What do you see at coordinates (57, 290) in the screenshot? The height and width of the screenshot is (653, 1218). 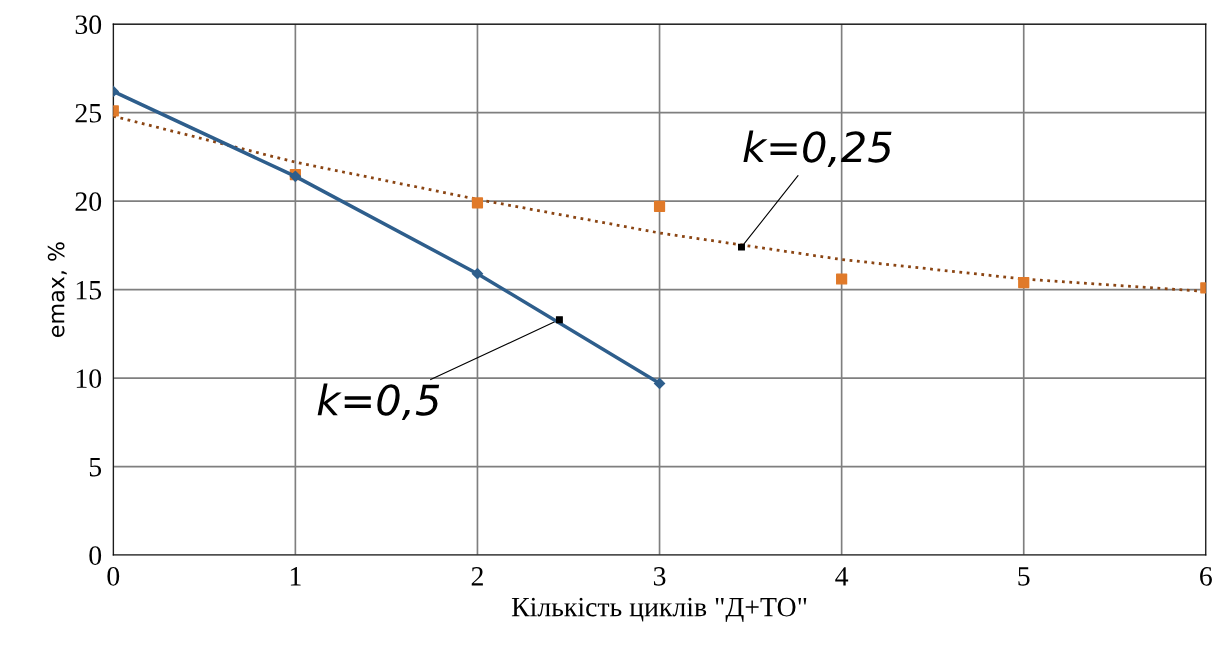 I see `y-axis-title: emax, %` at bounding box center [57, 290].